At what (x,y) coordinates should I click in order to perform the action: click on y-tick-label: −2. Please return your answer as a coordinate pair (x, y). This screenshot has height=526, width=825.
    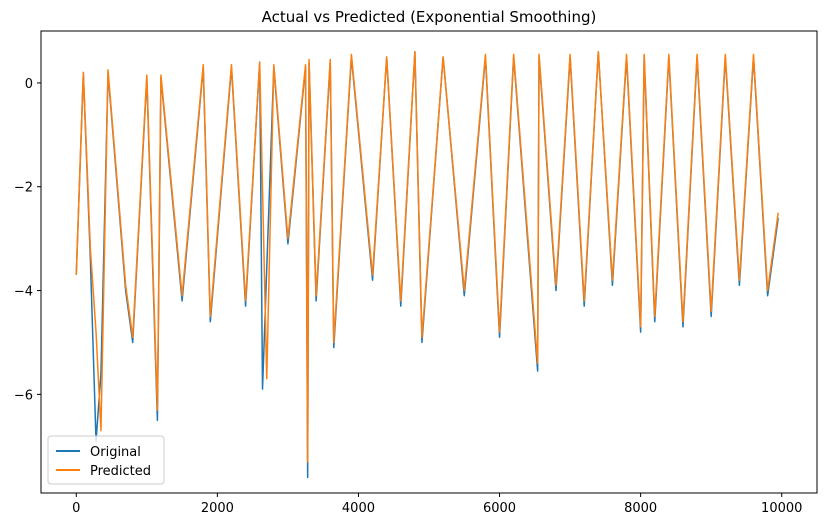
    Looking at the image, I should click on (23, 188).